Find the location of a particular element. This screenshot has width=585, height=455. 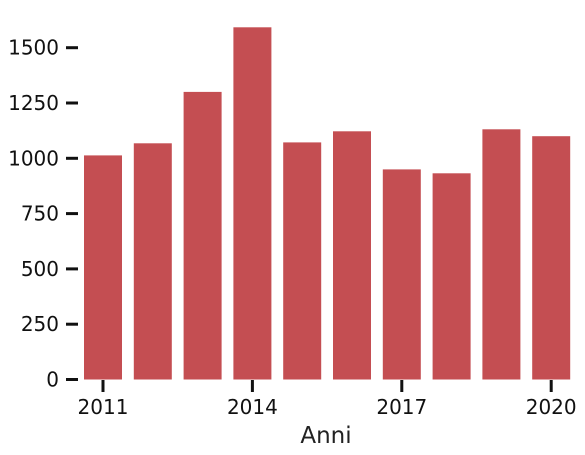

y-tick-label-0: 0 is located at coordinates (52, 380).